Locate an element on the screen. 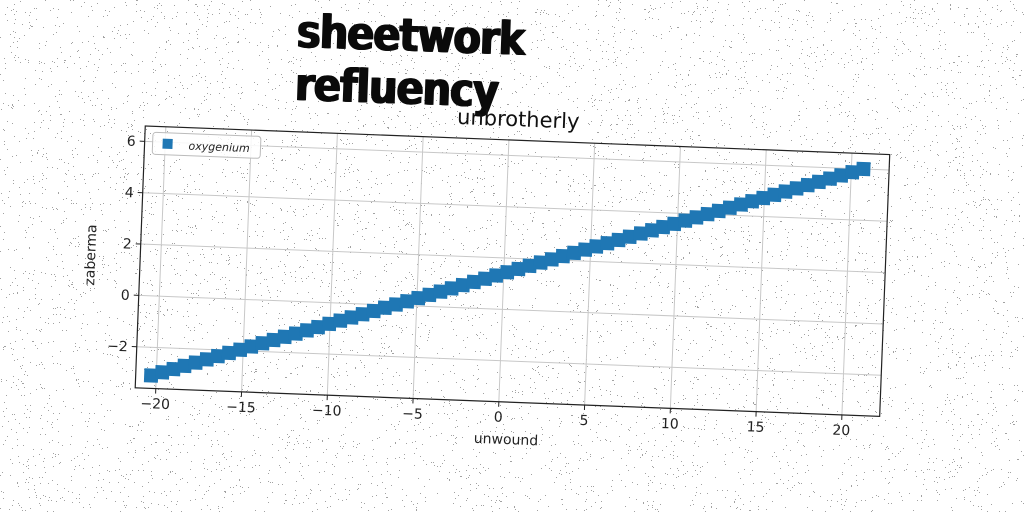 The width and height of the screenshot is (1024, 512). x-axis-ticks: −20 −15 −10 −5 0 5 10 15 20 is located at coordinates (495, 413).